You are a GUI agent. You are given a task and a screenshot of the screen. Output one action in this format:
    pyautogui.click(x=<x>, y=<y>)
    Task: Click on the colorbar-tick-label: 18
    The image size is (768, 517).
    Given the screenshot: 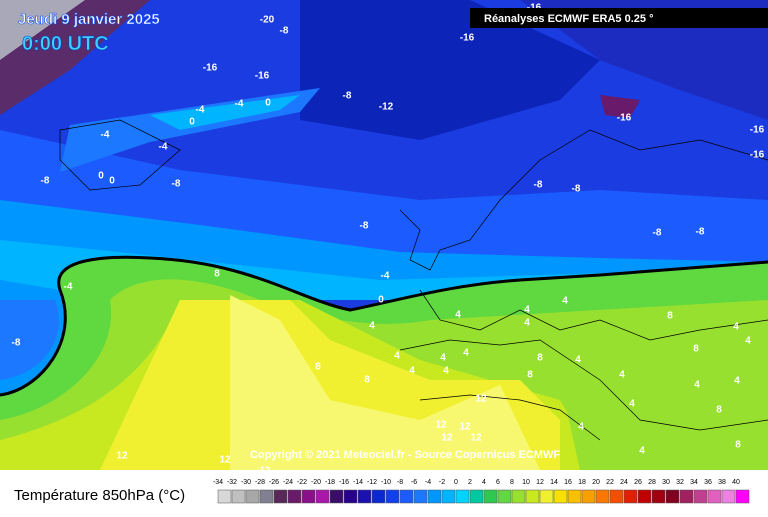 What is the action you would take?
    pyautogui.click(x=582, y=482)
    